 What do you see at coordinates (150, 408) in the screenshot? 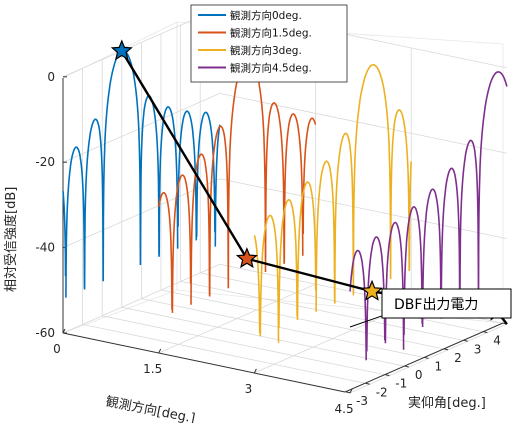
I see `x-axis-label: 観測方向[deg.]` at bounding box center [150, 408].